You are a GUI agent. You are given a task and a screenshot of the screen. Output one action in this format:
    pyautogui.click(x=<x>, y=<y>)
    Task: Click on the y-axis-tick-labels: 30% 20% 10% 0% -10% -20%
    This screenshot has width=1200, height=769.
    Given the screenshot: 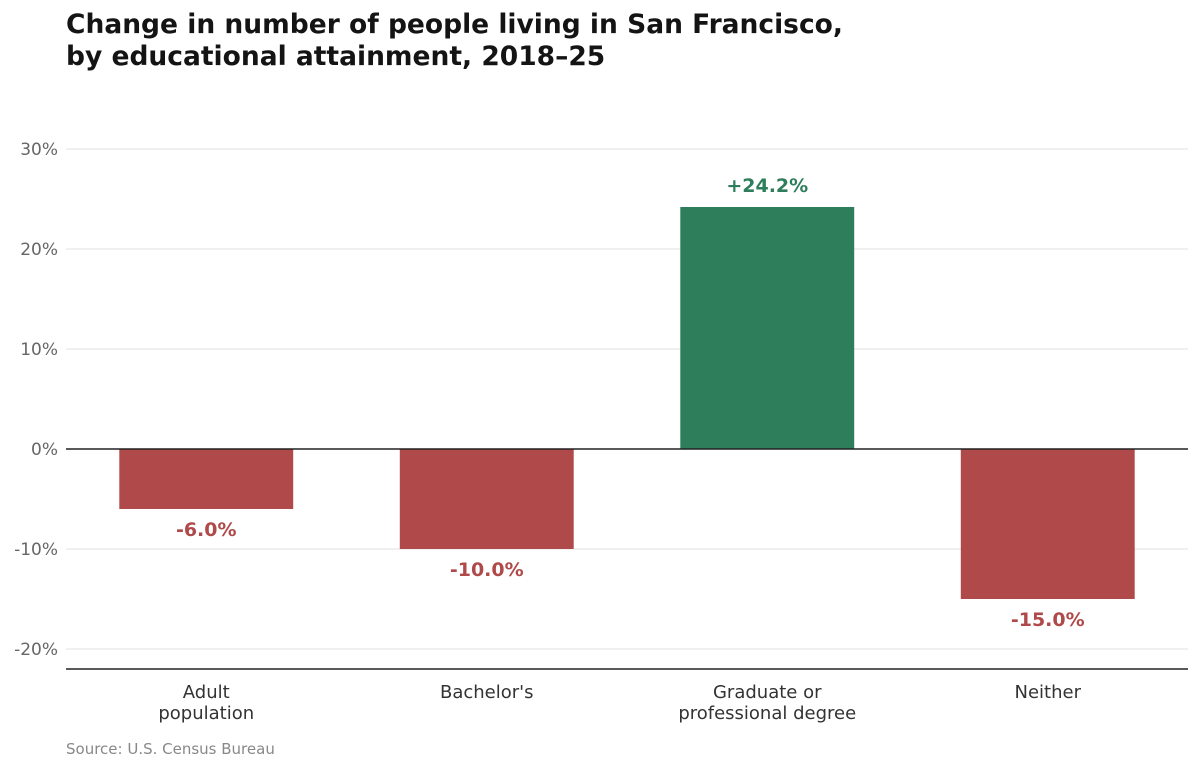 What is the action you would take?
    pyautogui.click(x=36, y=400)
    